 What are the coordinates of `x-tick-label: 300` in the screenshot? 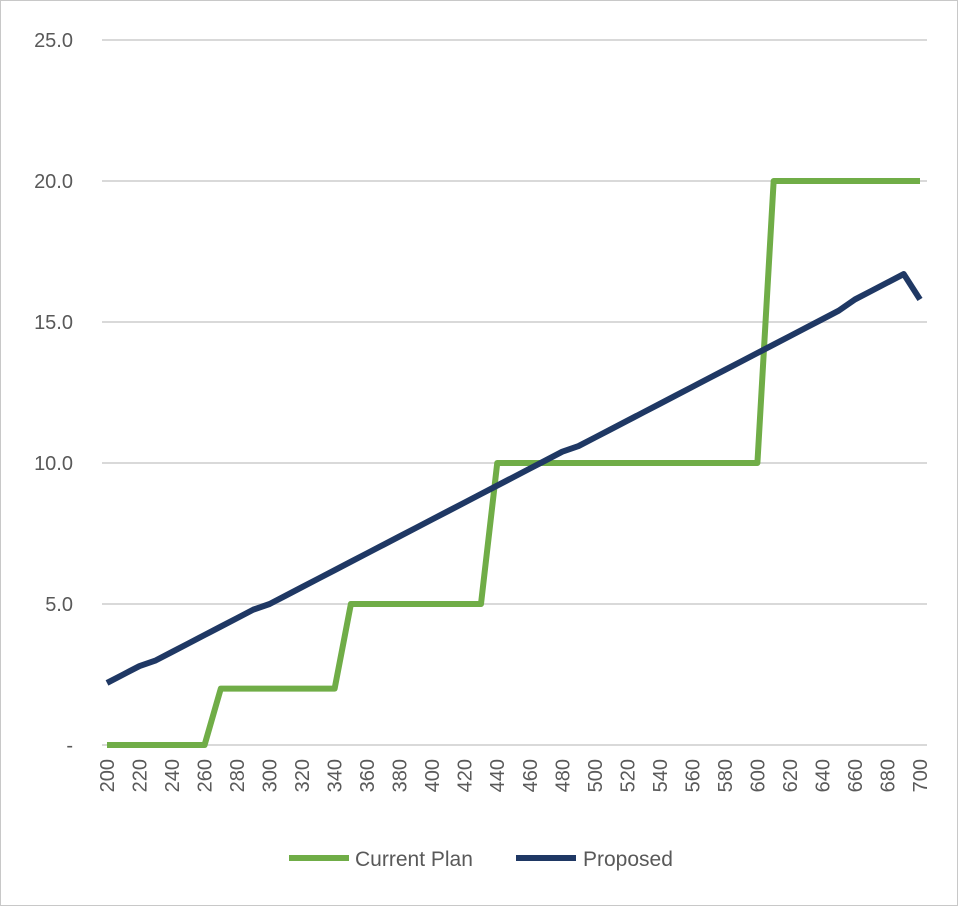 It's located at (271, 775).